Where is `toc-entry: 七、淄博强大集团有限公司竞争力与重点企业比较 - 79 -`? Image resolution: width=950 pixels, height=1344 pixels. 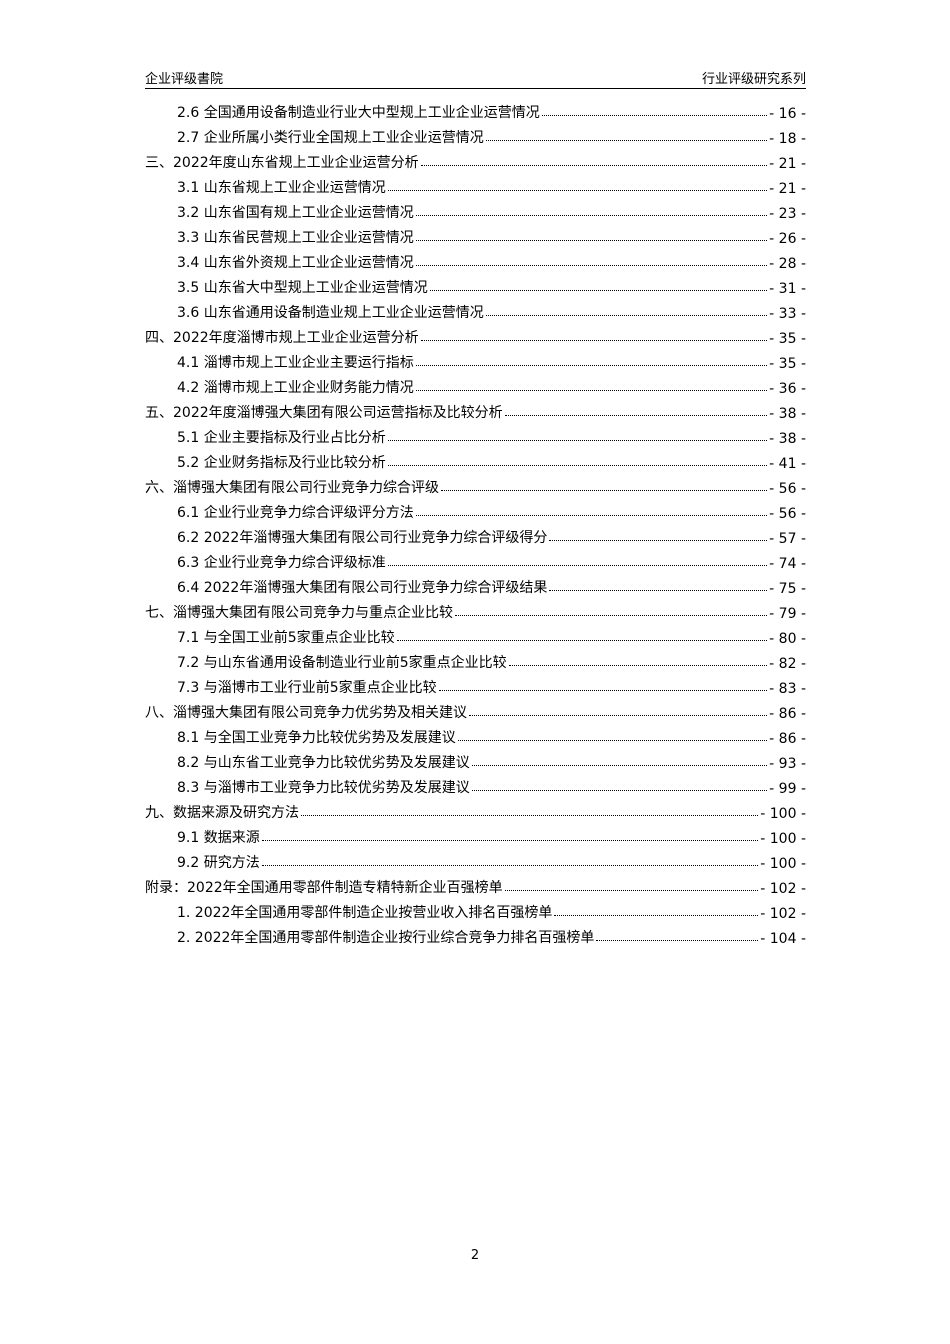 toc-entry: 七、淄博强大集团有限公司竞争力与重点企业比较 - 79 - is located at coordinates (475, 609).